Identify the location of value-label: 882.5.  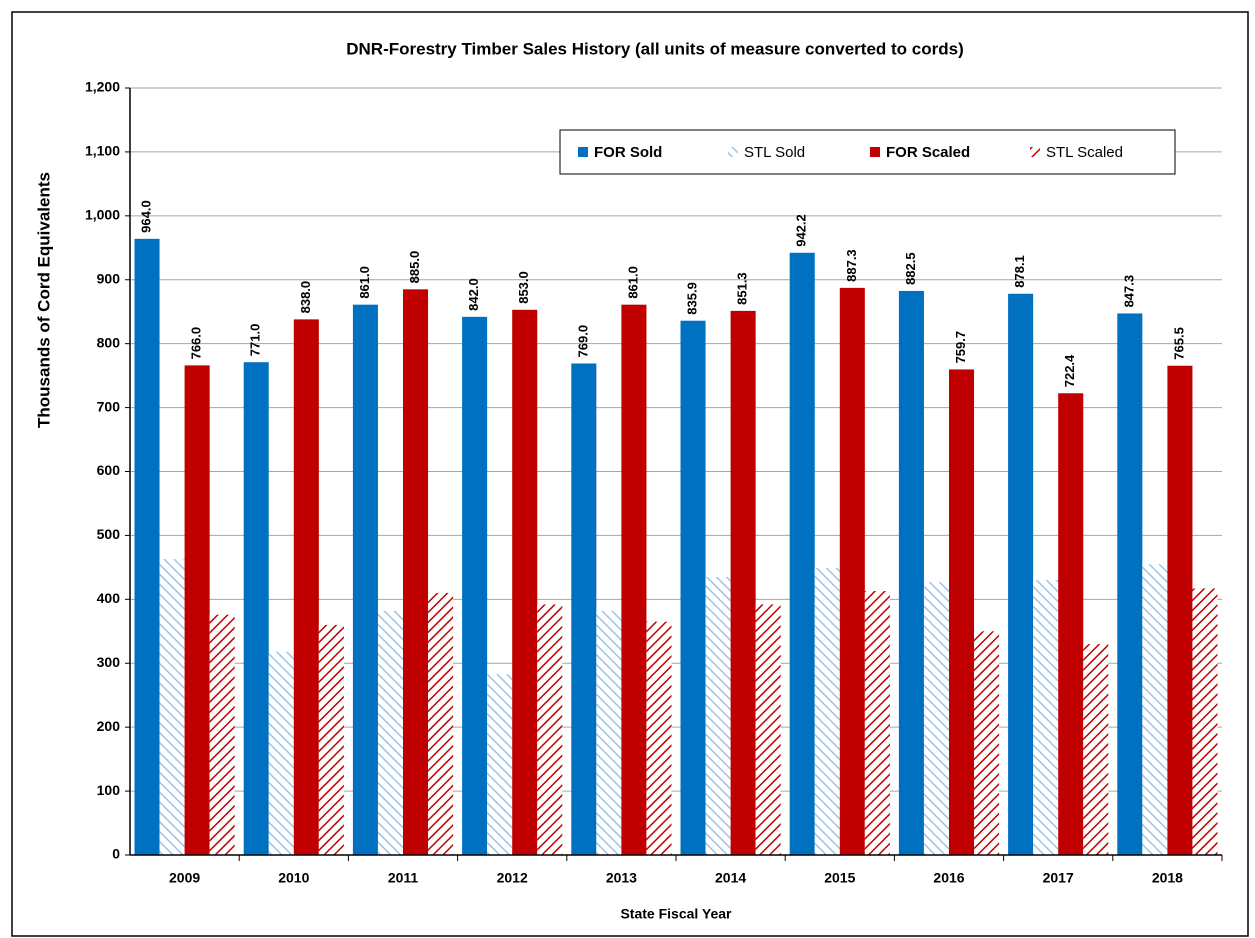
(910, 268).